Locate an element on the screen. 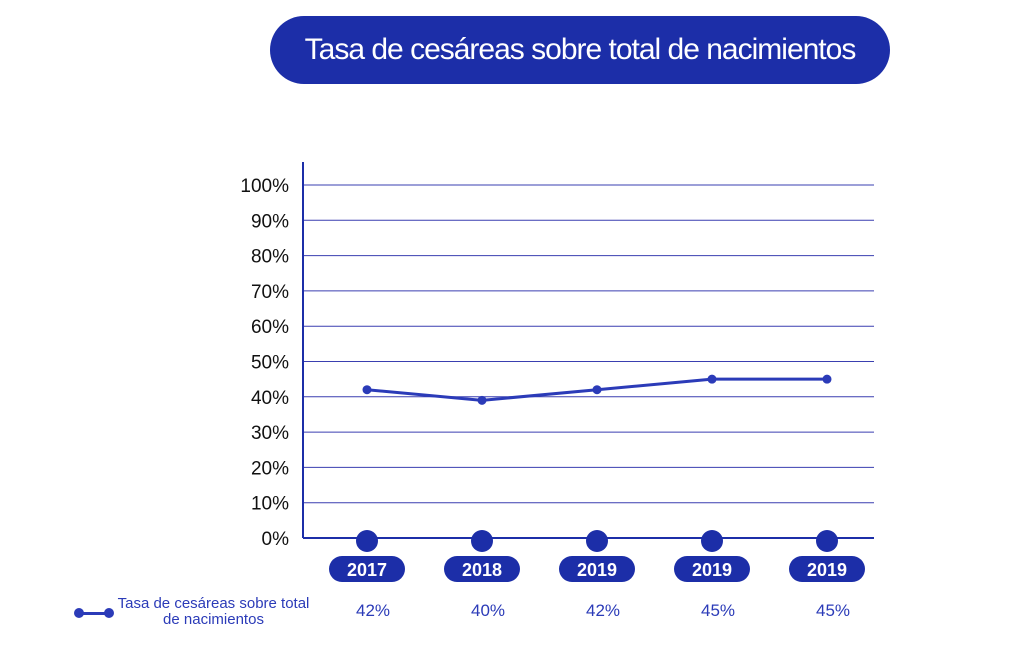 Image resolution: width=1024 pixels, height=647 pixels. y-tick-label: 60% is located at coordinates (270, 327).